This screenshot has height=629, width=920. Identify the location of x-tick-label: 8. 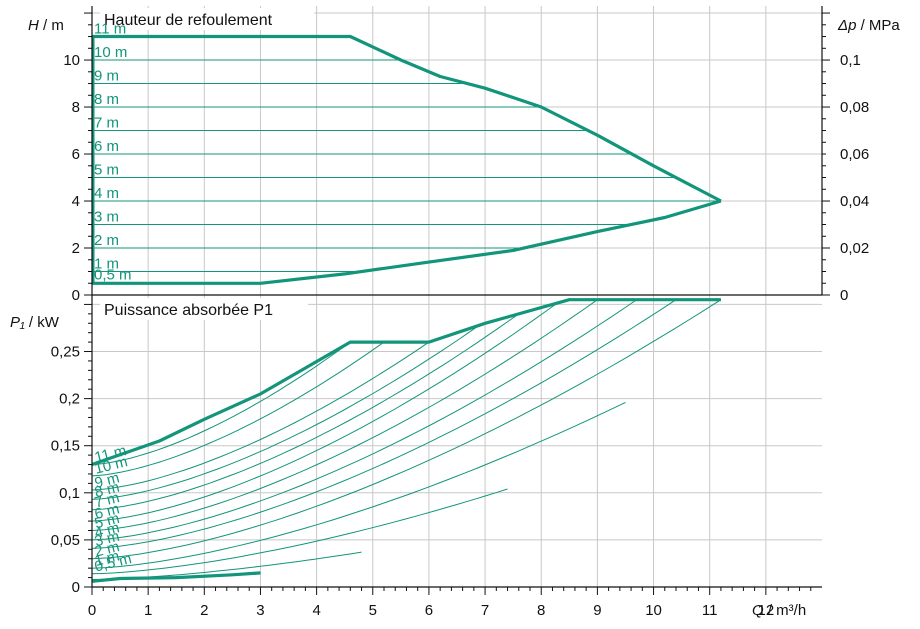
(541, 610).